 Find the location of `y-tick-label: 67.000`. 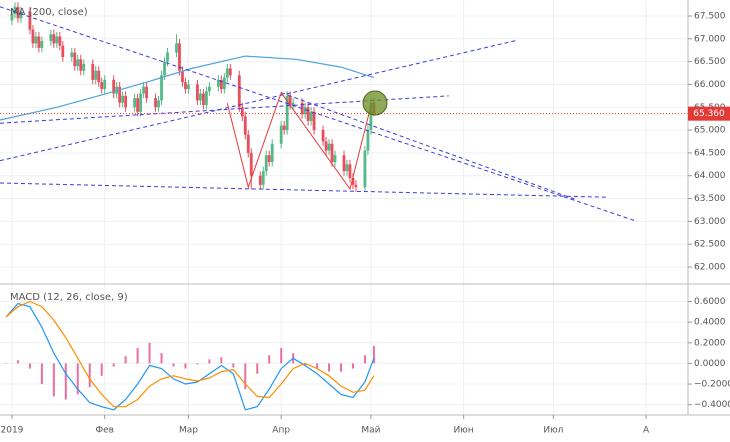

y-tick-label: 67.000 is located at coordinates (710, 39).